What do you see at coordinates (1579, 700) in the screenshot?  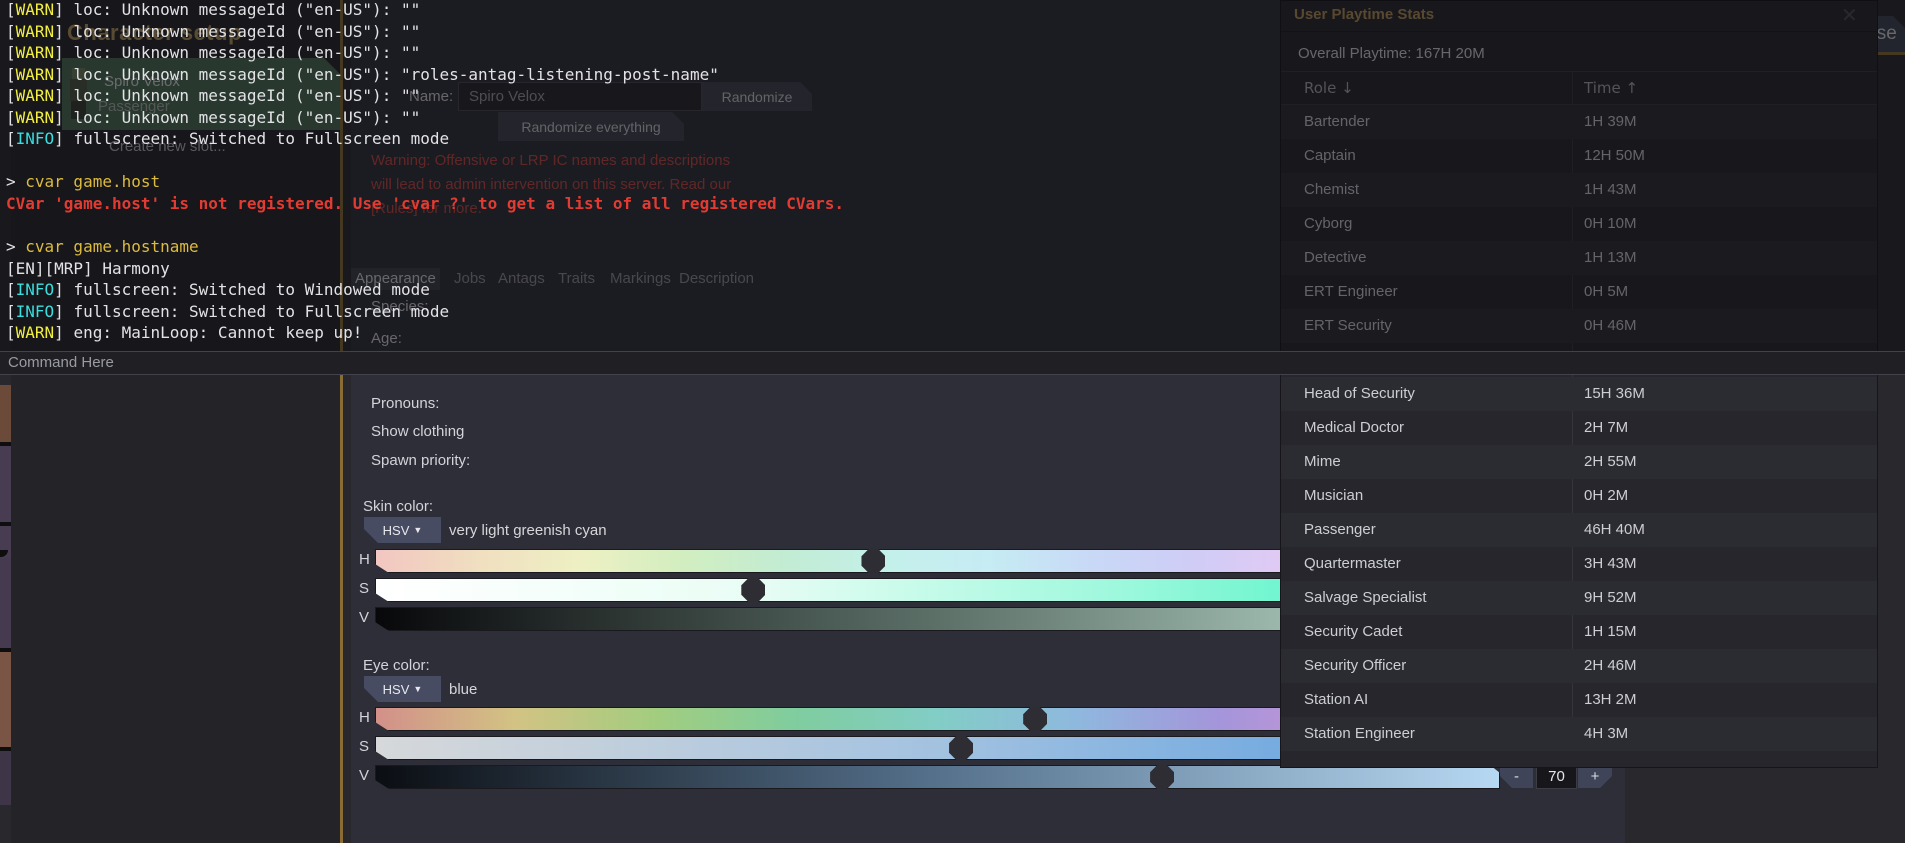 I see `table-row: Station AI 13H 2M` at bounding box center [1579, 700].